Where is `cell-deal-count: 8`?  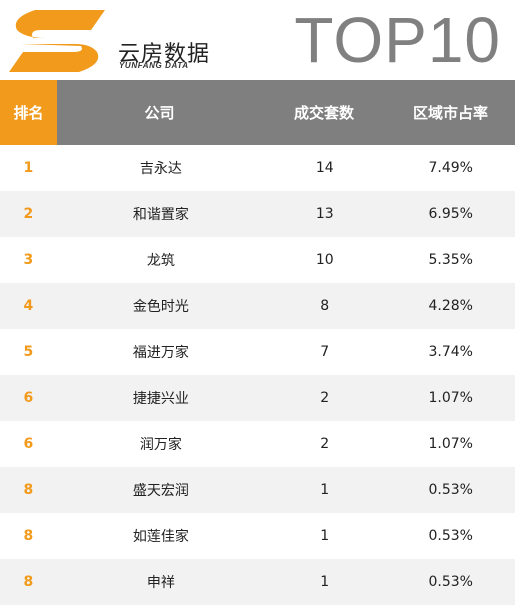
cell-deal-count: 8 is located at coordinates (325, 306).